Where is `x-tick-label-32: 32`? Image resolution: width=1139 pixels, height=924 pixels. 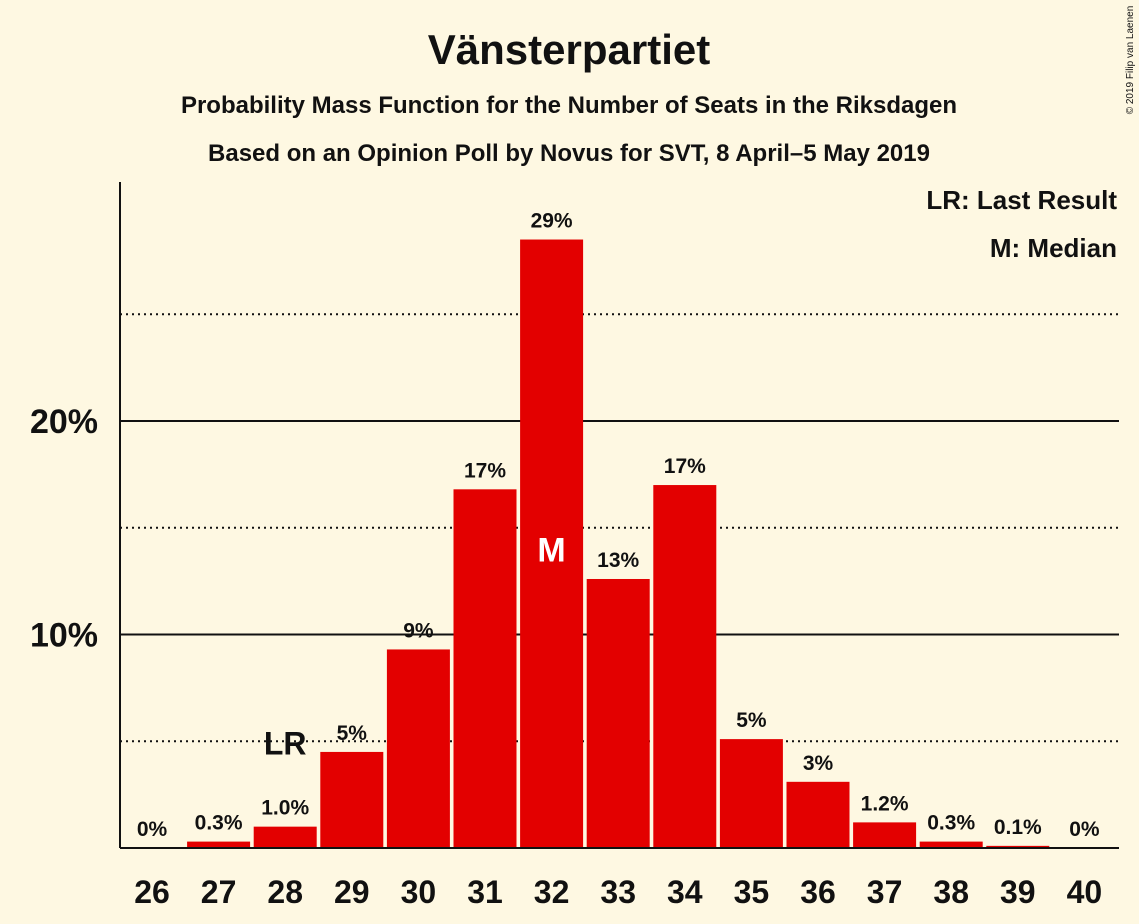 x-tick-label-32: 32 is located at coordinates (552, 892).